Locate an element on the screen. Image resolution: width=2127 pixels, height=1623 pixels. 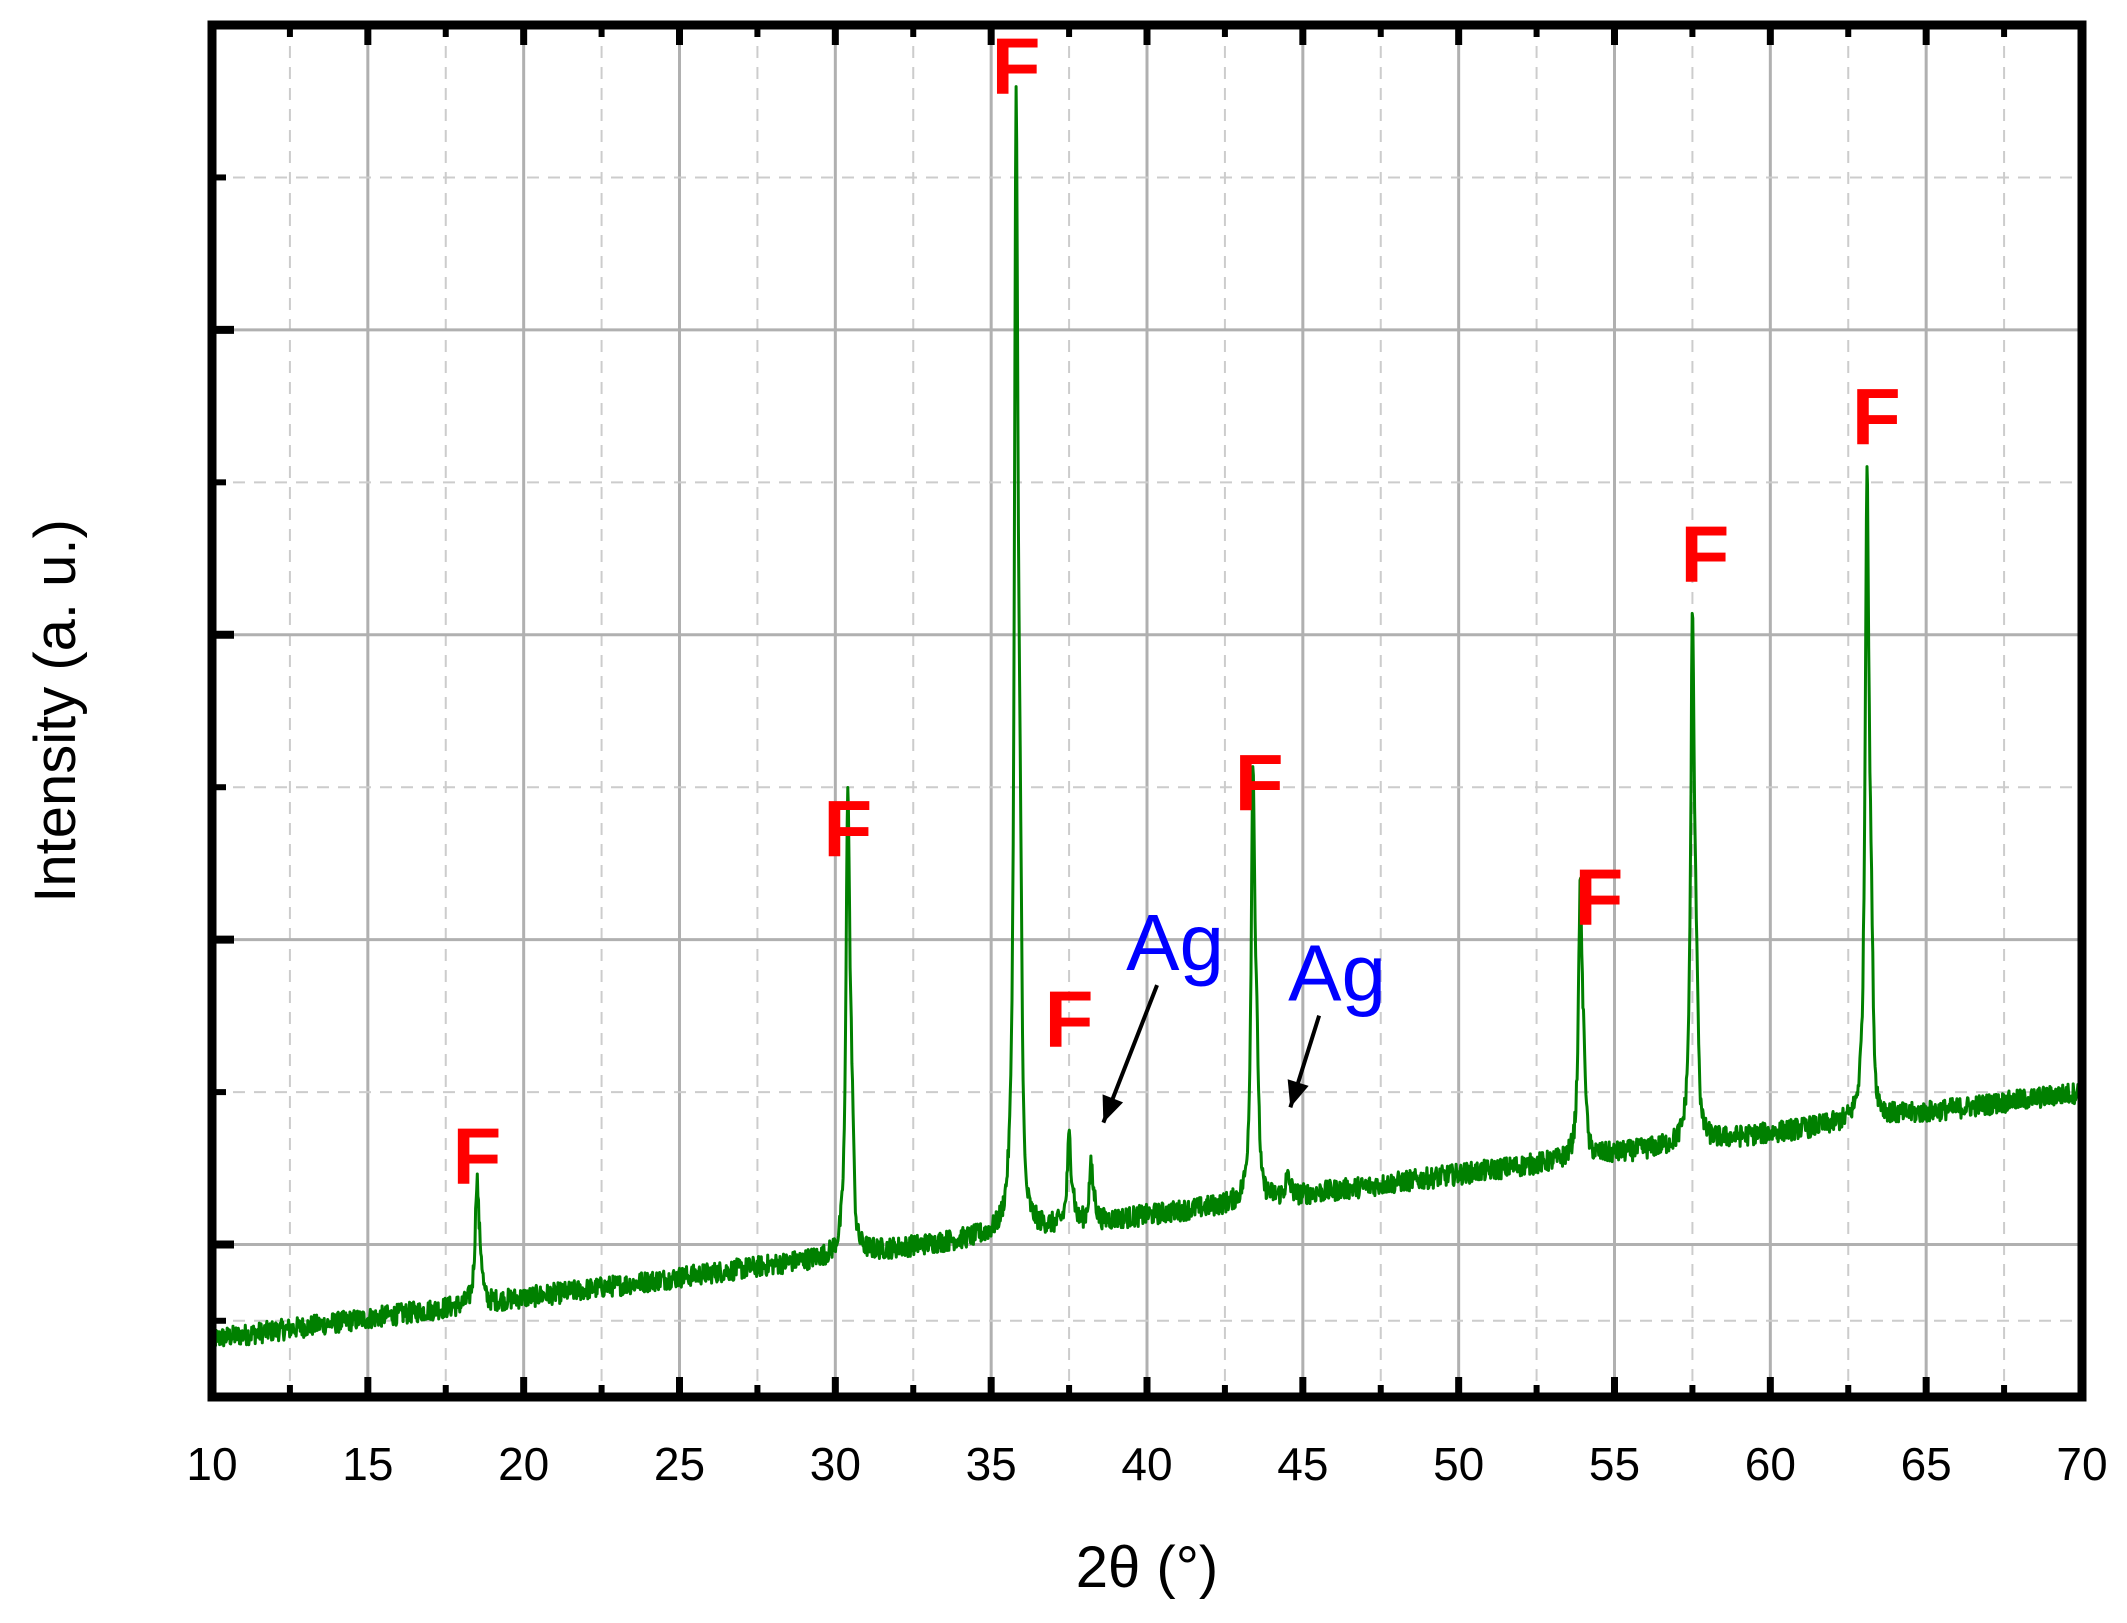
x-tick-label: 50 is located at coordinates (1458, 1464).